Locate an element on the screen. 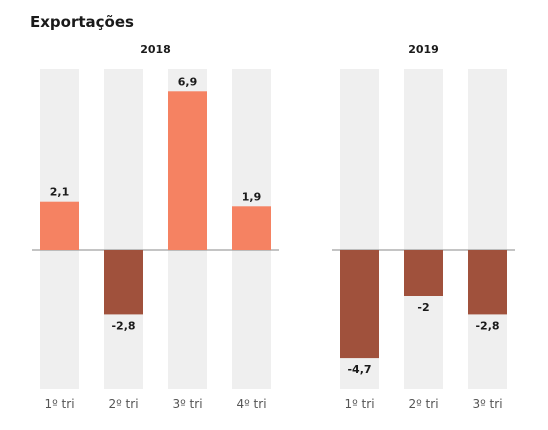 The width and height of the screenshot is (548, 430). panel-title: 2018 is located at coordinates (155, 49).